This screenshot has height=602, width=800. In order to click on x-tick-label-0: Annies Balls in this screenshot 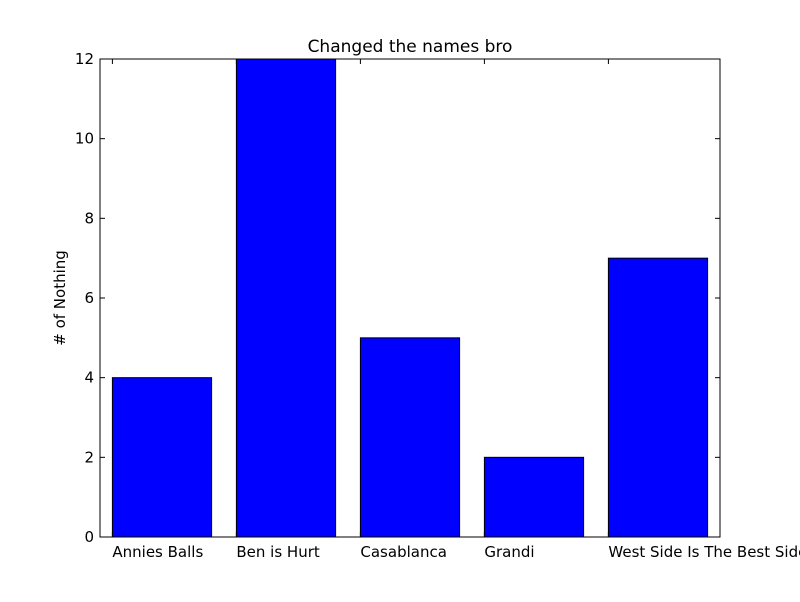, I will do `click(157, 552)`.